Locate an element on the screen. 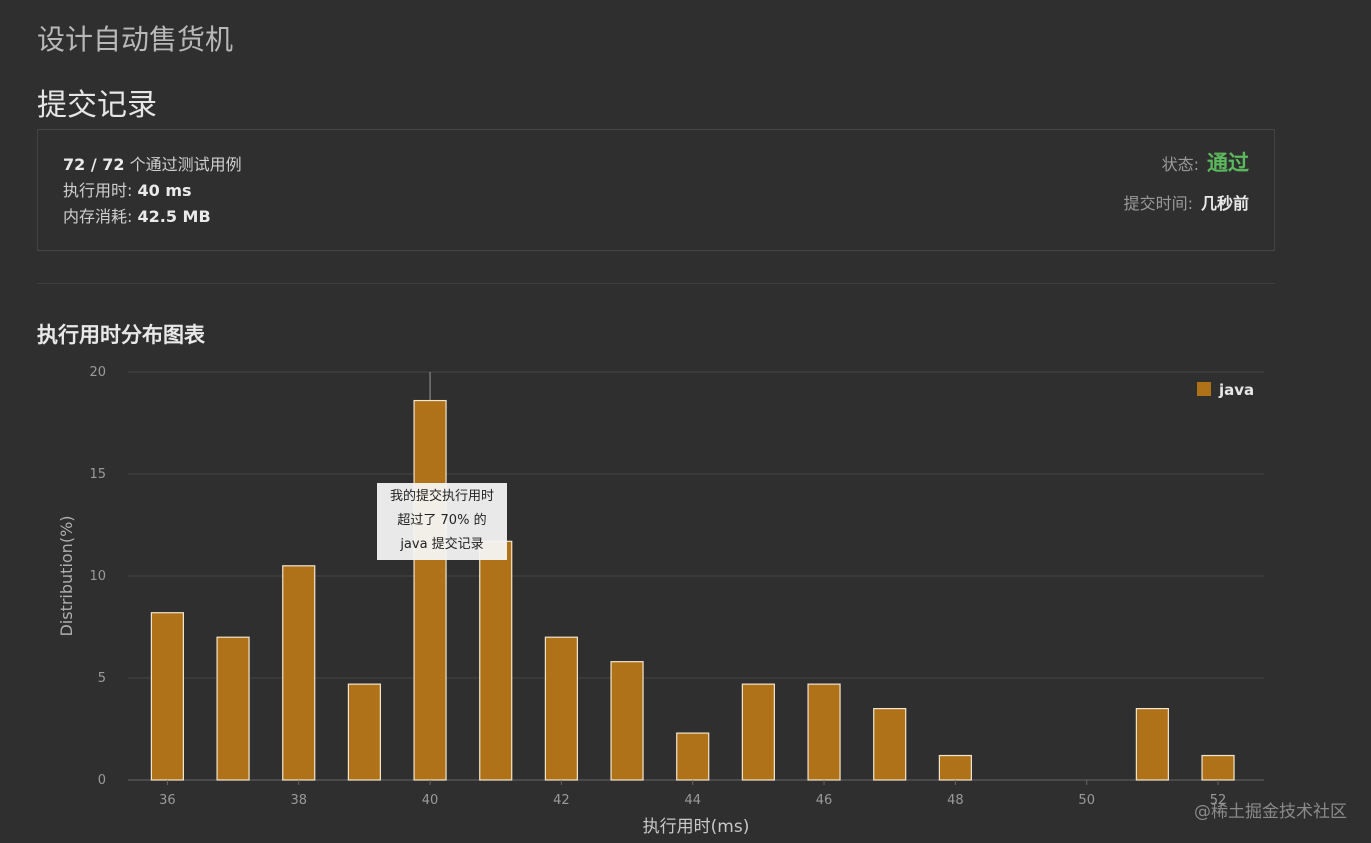 This screenshot has height=843, width=1371. y-tick-label: 20 is located at coordinates (97, 372).